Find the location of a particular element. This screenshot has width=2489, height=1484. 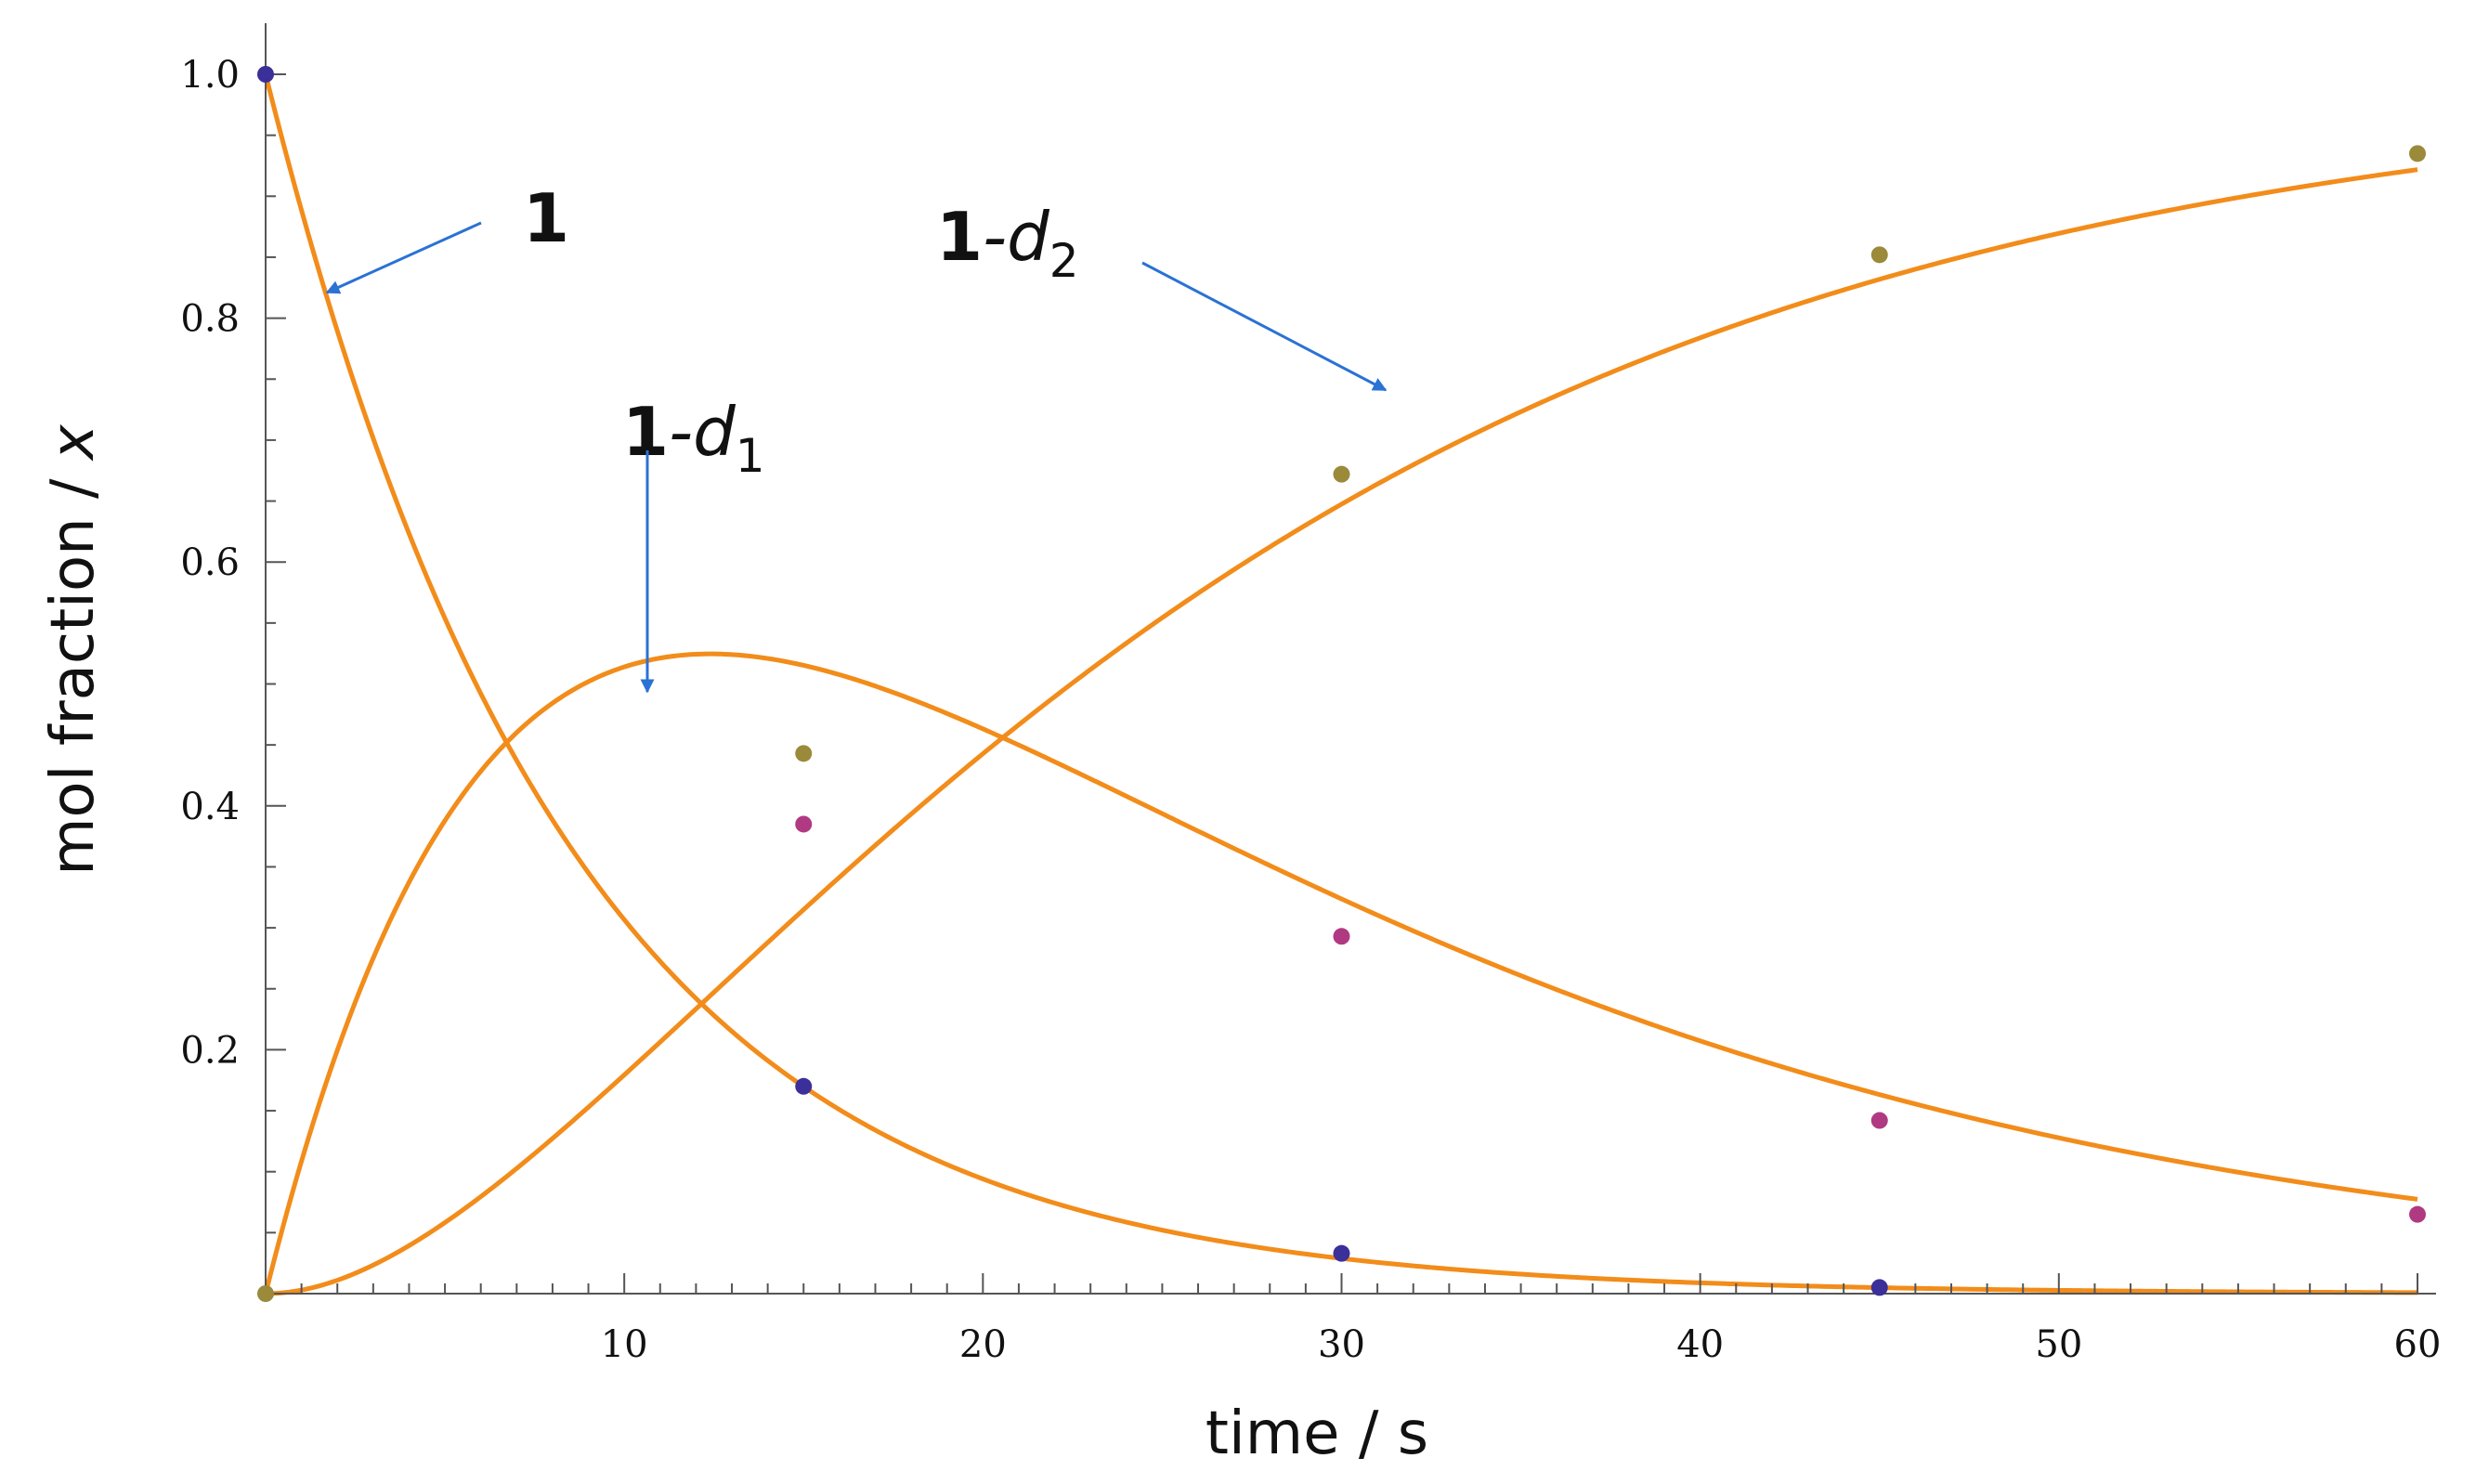

x-tick-label: 50 is located at coordinates (2058, 1344).